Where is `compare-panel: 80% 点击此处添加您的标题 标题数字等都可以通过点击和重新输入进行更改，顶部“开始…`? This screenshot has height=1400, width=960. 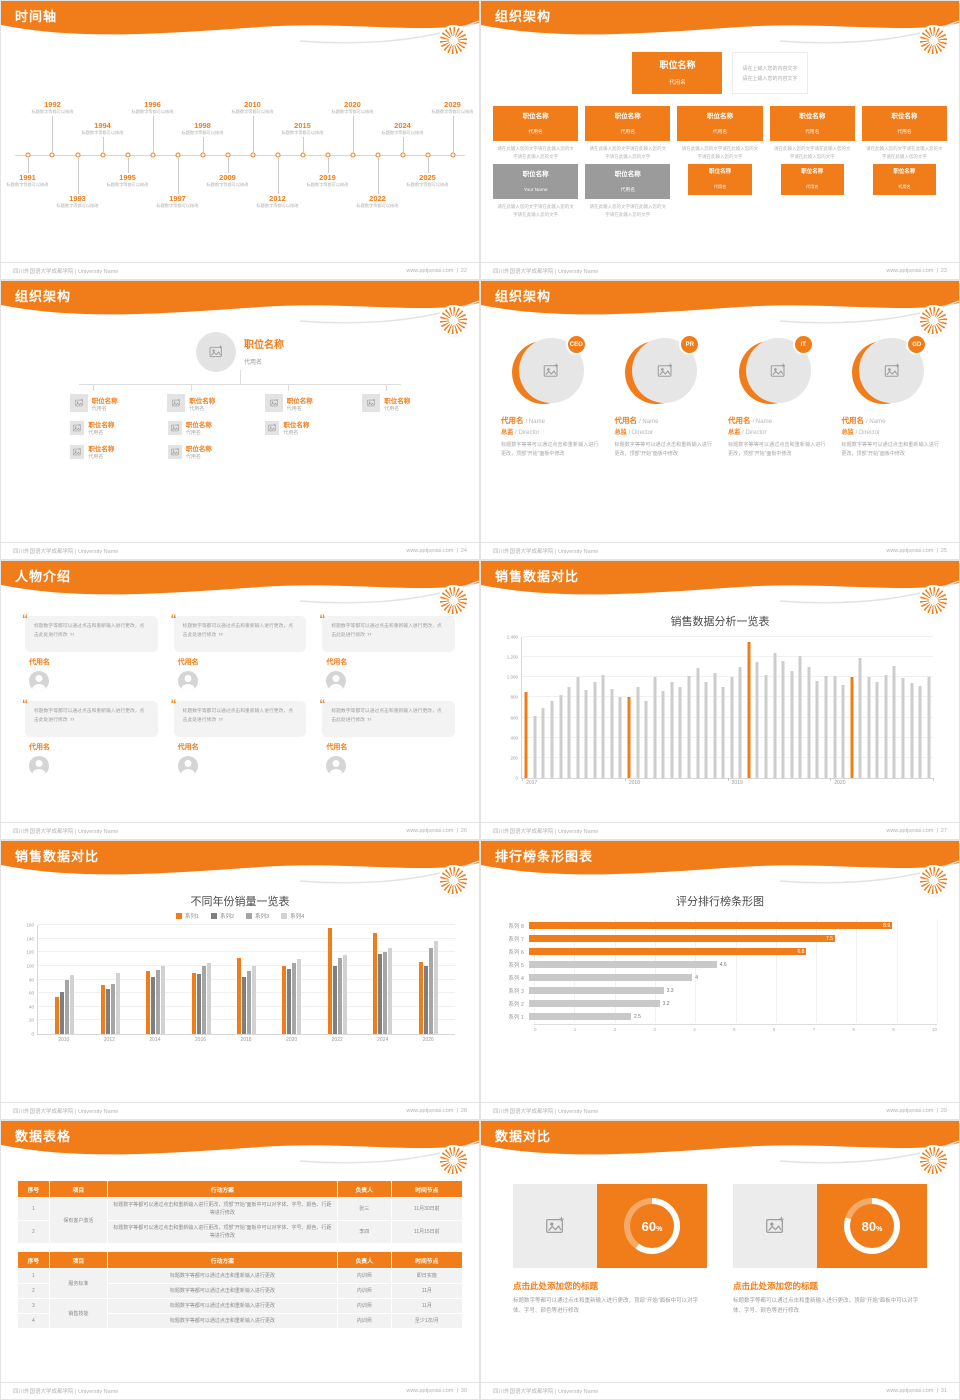 compare-panel: 80% 点击此处添加您的标题 标题数字等都可以通过点击和重新输入进行更改，顶部“开始… is located at coordinates (830, 1250).